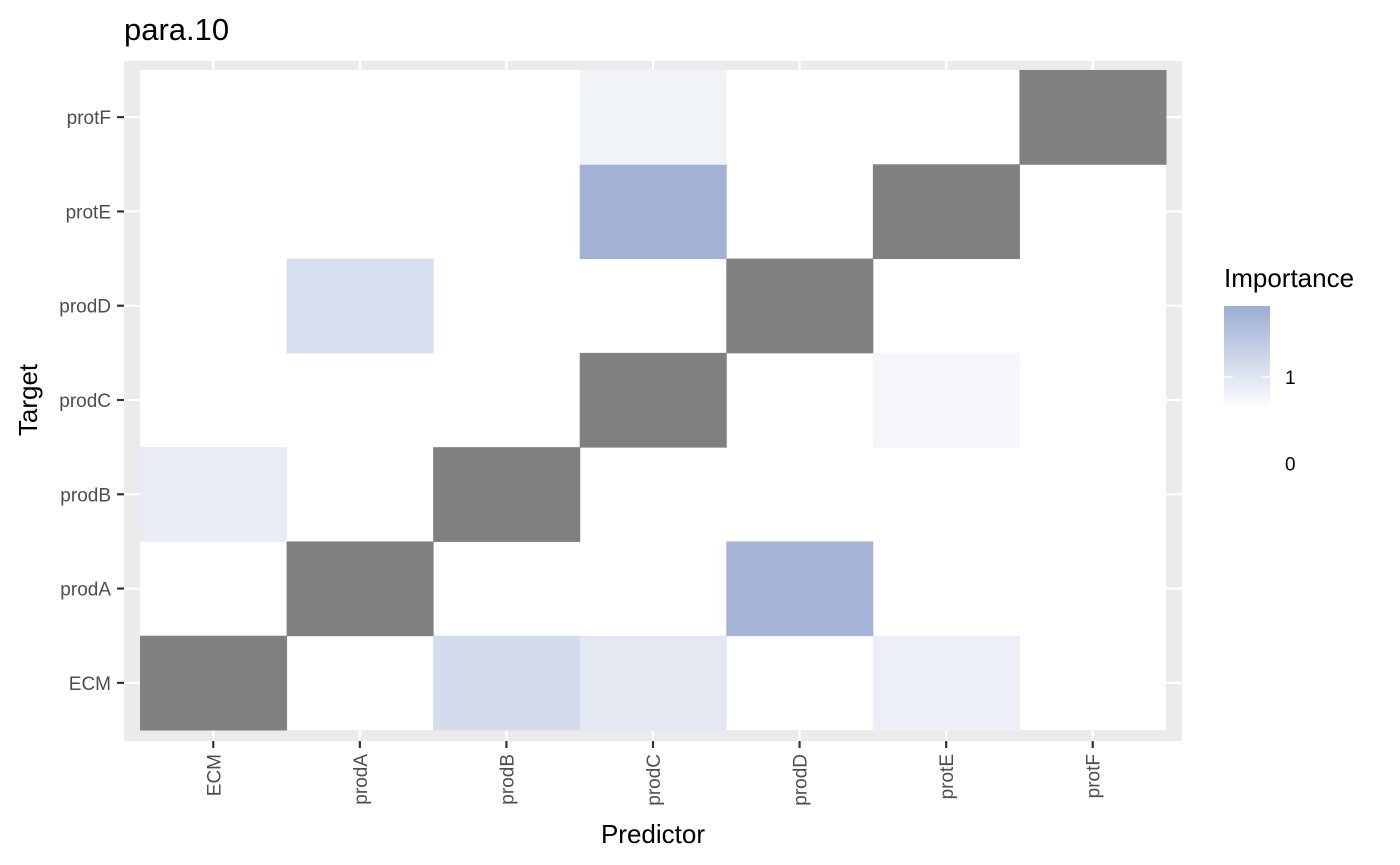 Image resolution: width=1400 pixels, height=865 pixels. What do you see at coordinates (507, 683) in the screenshot?
I see `heatmap-cell-prodB-ECM` at bounding box center [507, 683].